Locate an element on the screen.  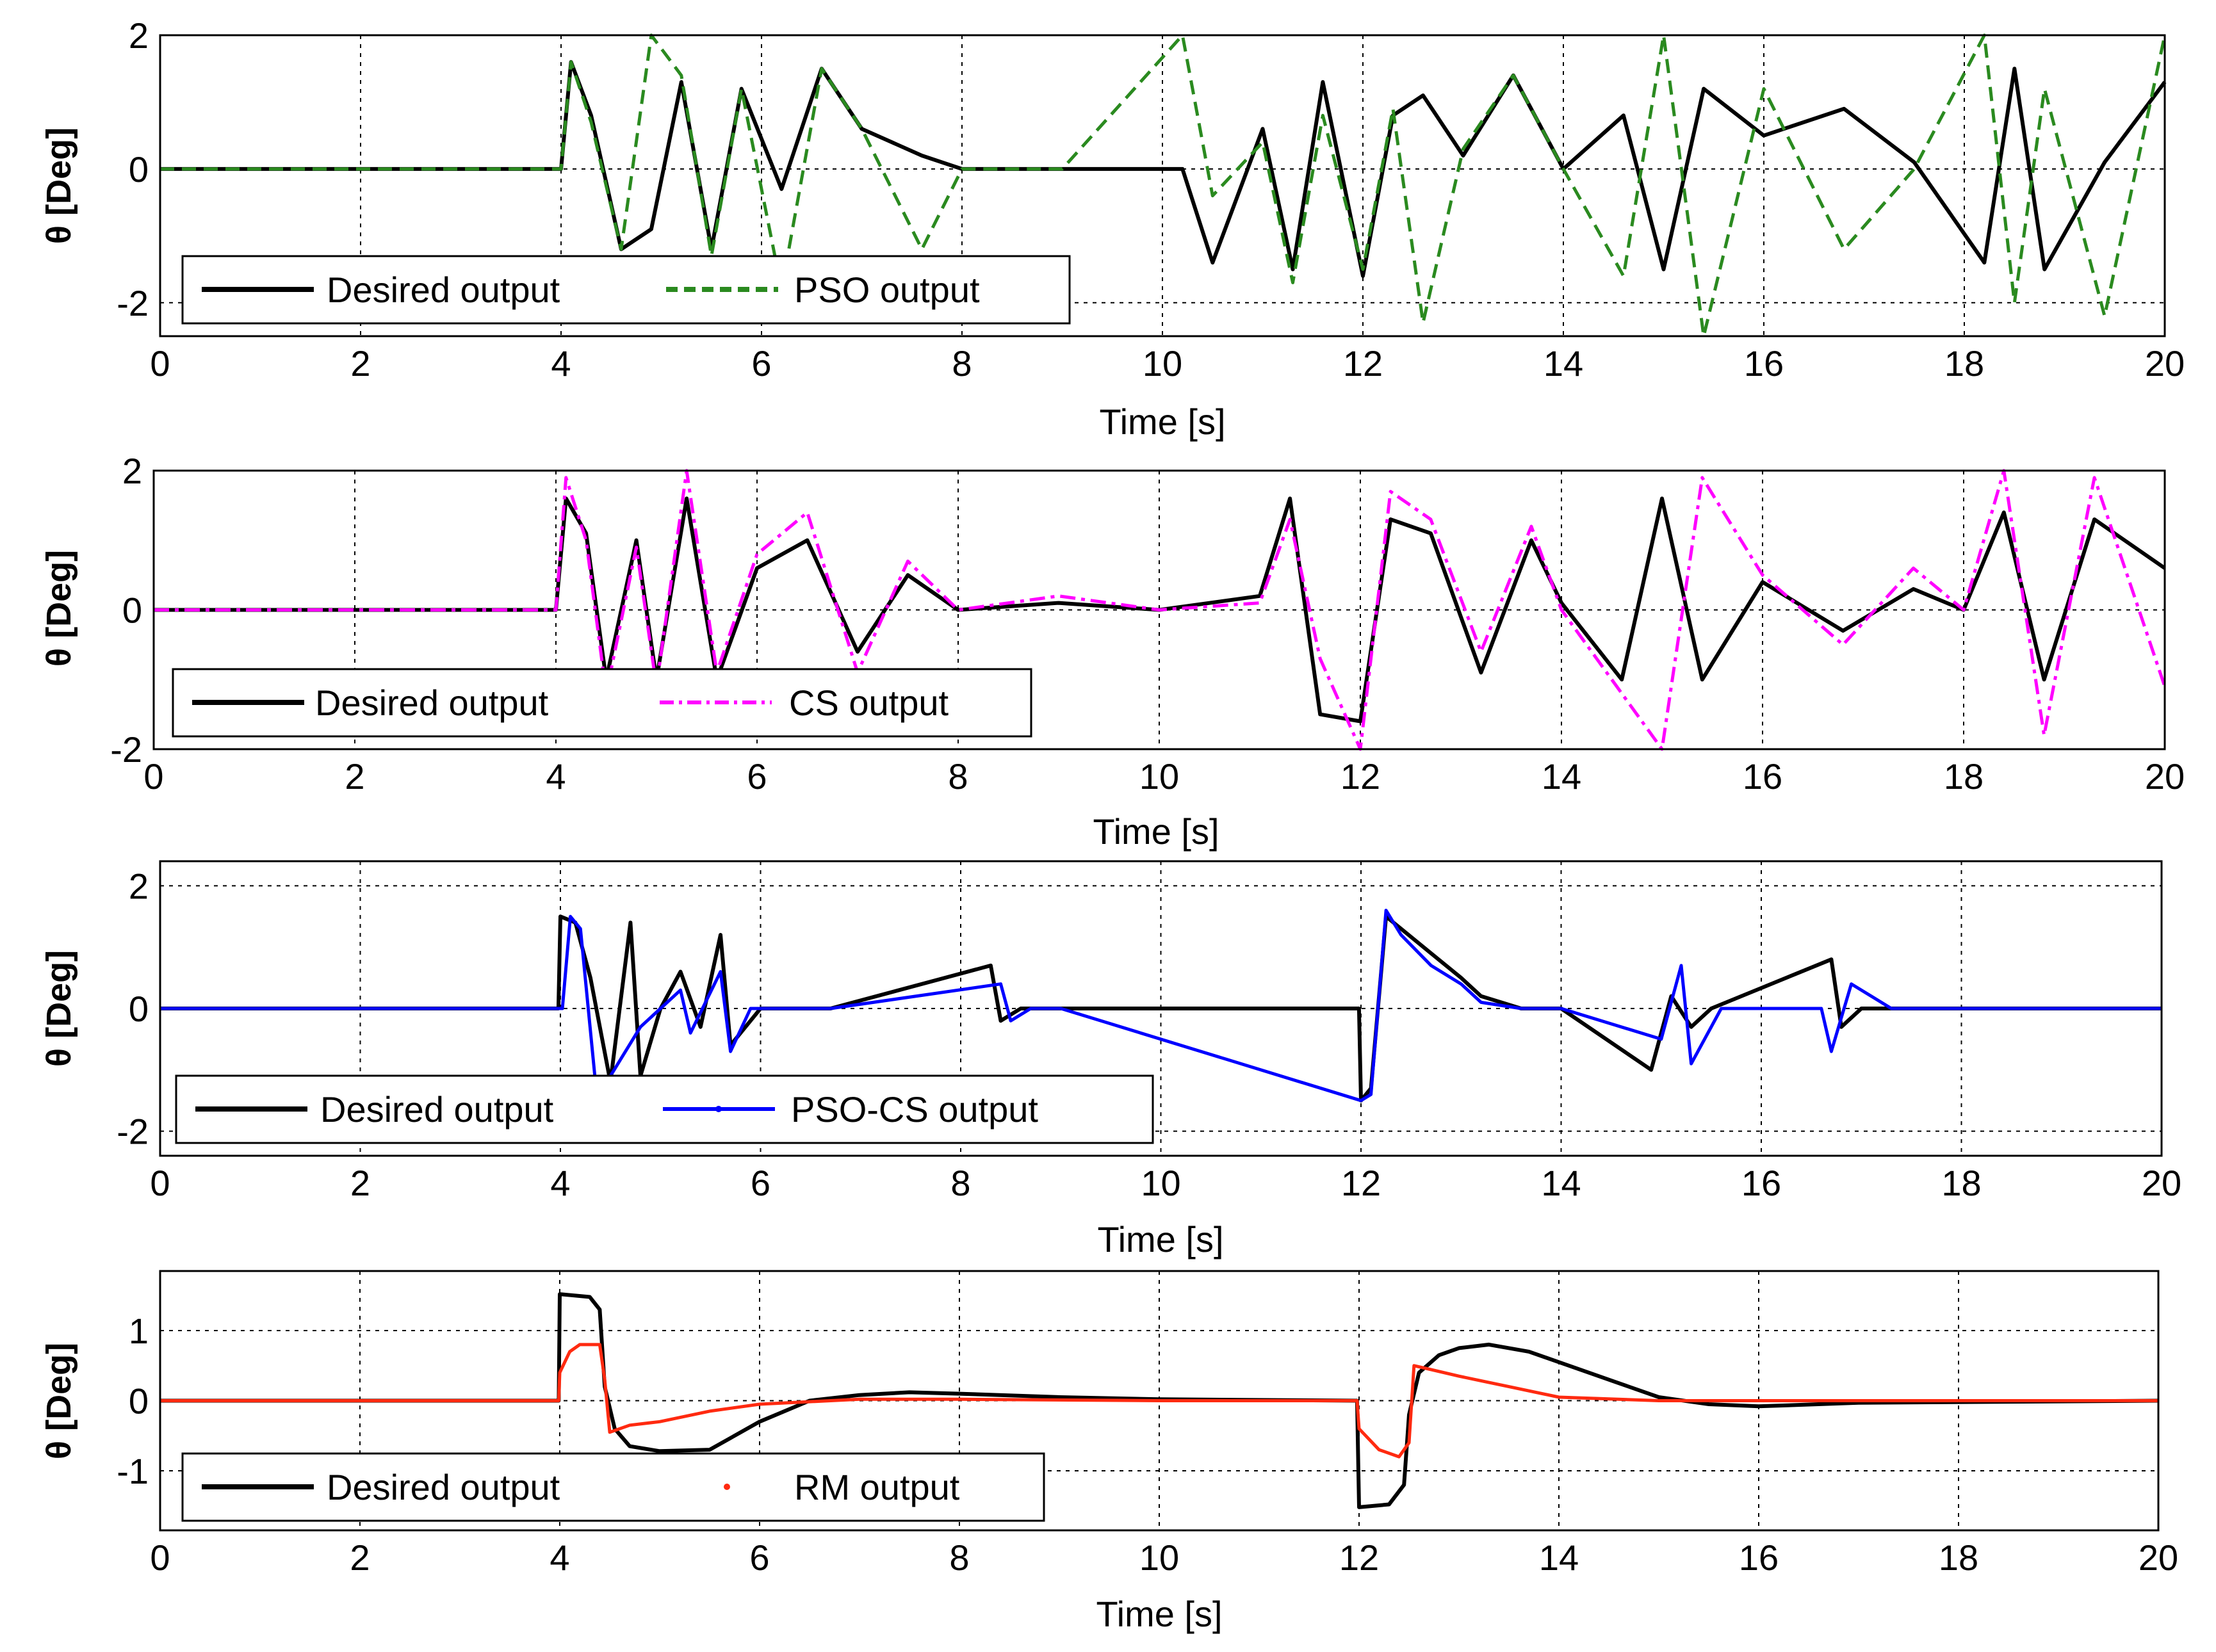
axes-frame is located at coordinates (1159, 1401).